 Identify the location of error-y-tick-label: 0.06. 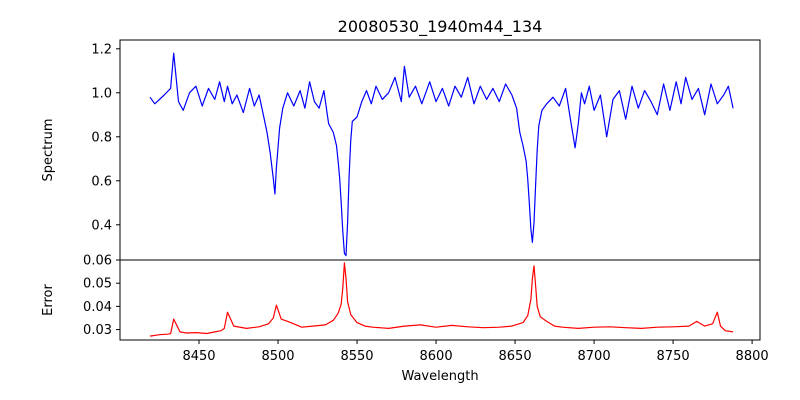
(97, 261).